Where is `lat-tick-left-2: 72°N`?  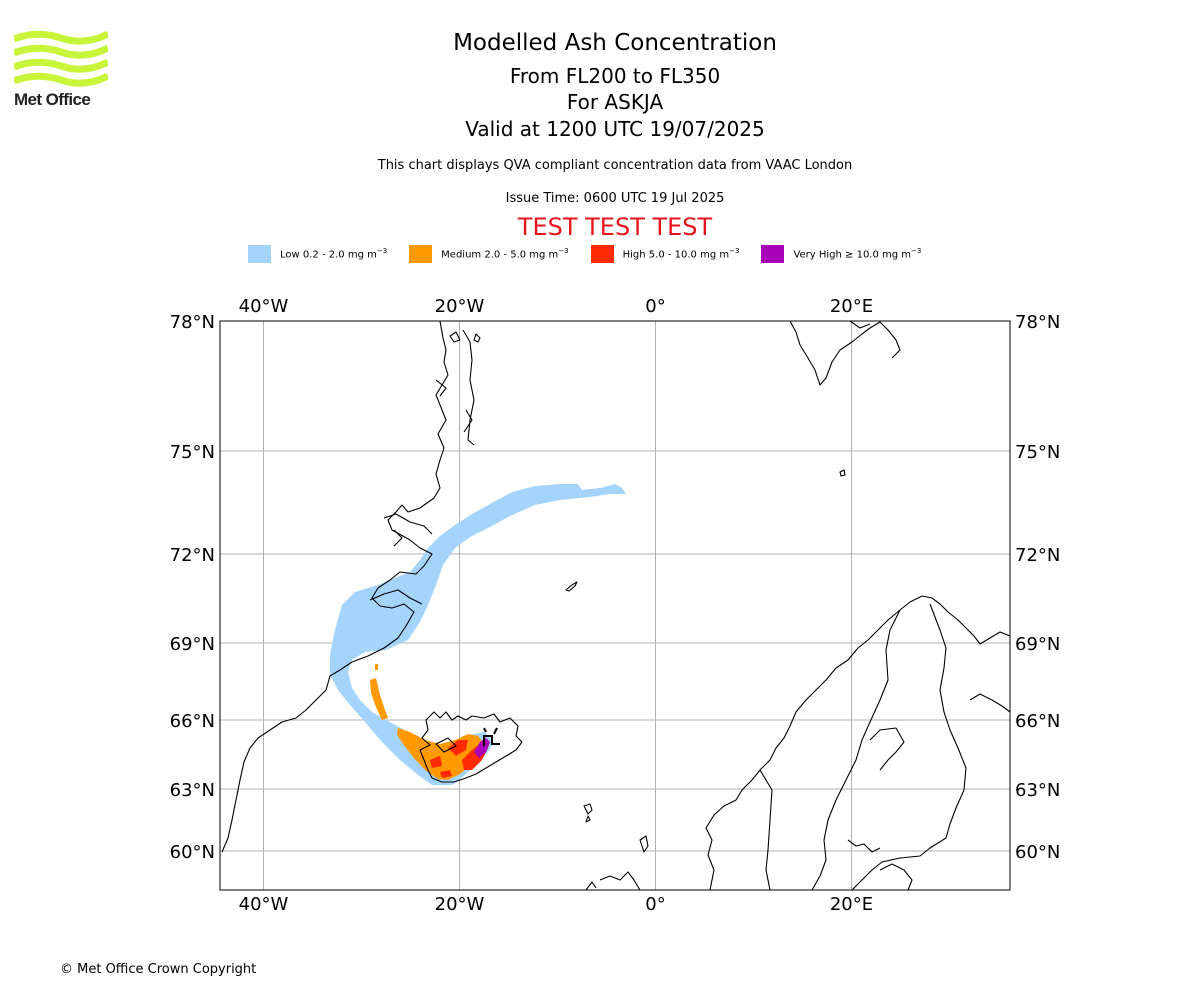 lat-tick-left-2: 72°N is located at coordinates (192, 555).